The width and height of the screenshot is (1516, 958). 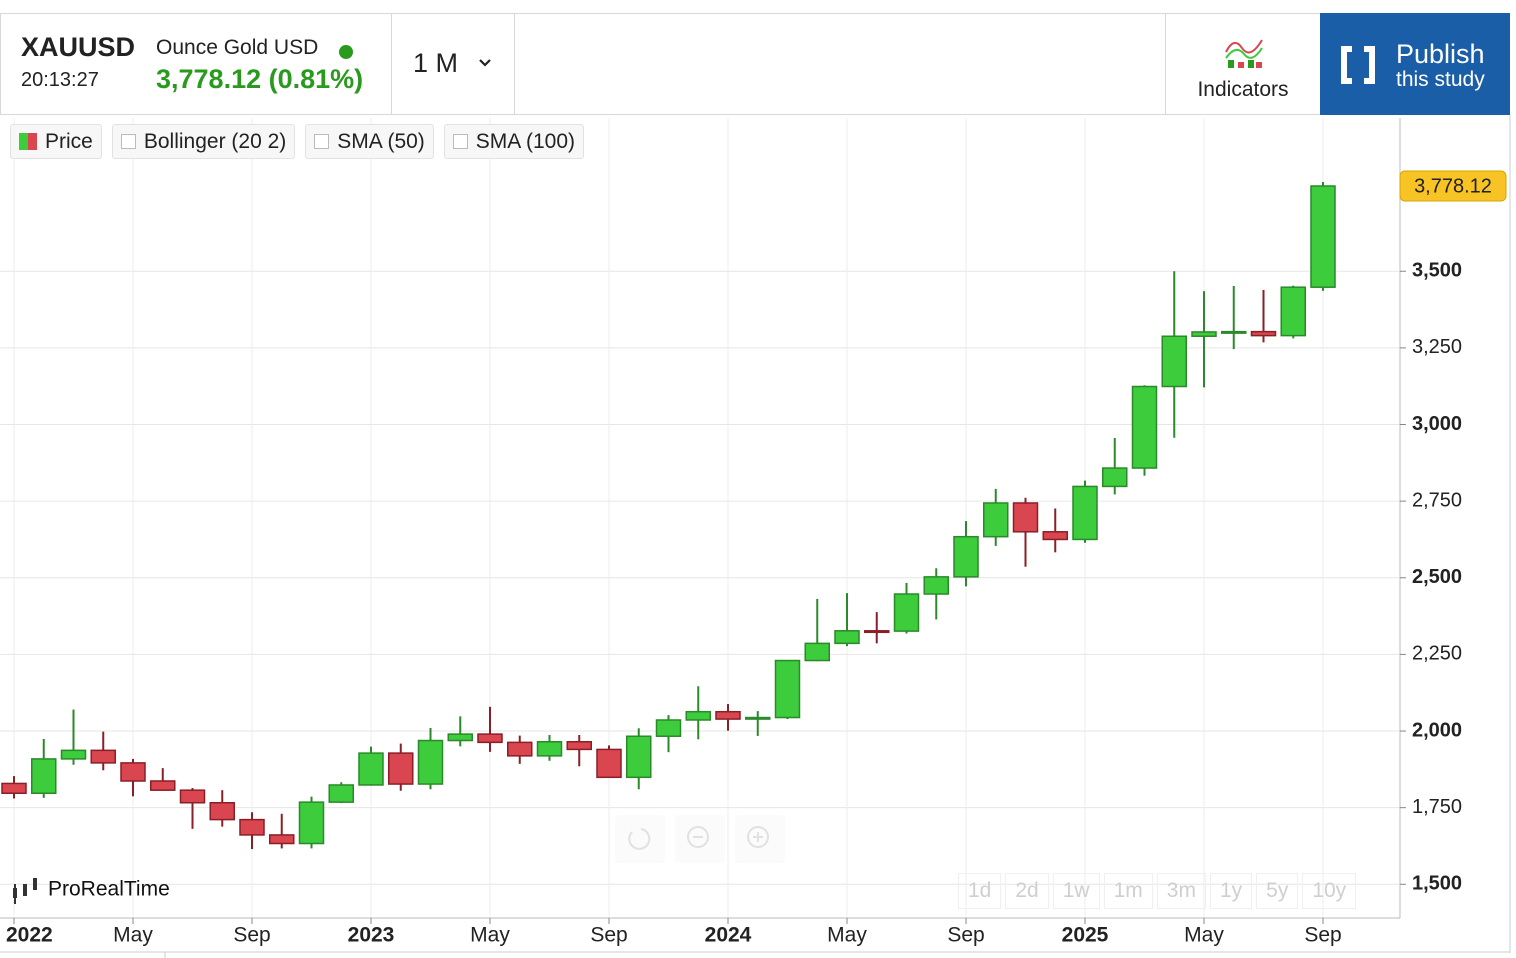 I want to click on checkbox, so click(x=322, y=141).